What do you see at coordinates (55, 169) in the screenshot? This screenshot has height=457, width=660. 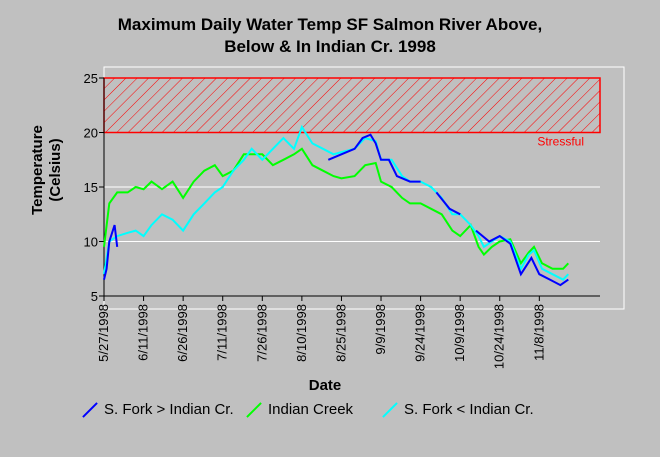 I see `y-axis-label-line-2: (Celsius)` at bounding box center [55, 169].